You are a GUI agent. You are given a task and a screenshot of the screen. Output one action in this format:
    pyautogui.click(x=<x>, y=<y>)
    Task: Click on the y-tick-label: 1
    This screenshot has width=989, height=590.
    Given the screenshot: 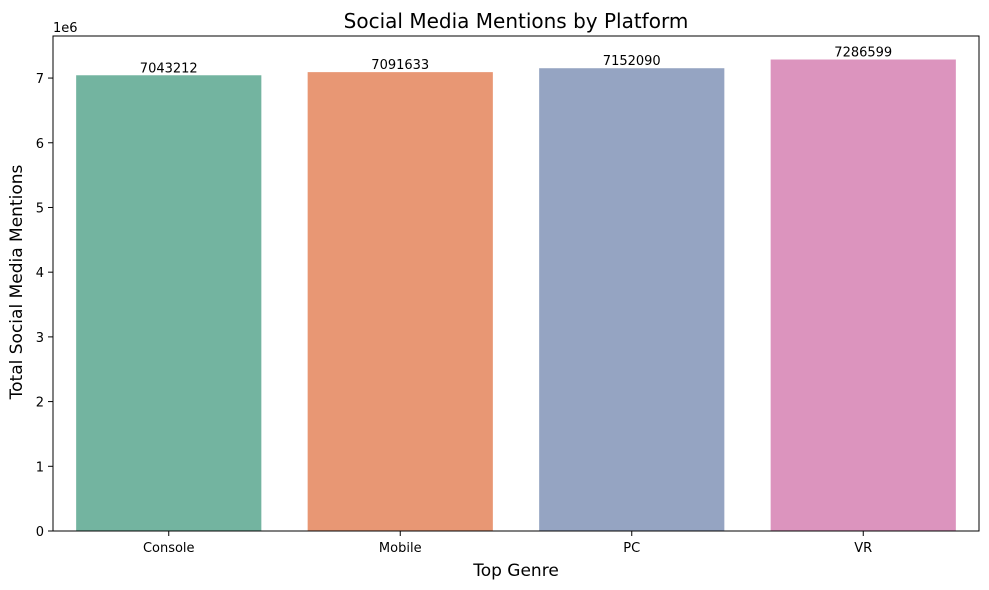 What is the action you would take?
    pyautogui.click(x=40, y=467)
    